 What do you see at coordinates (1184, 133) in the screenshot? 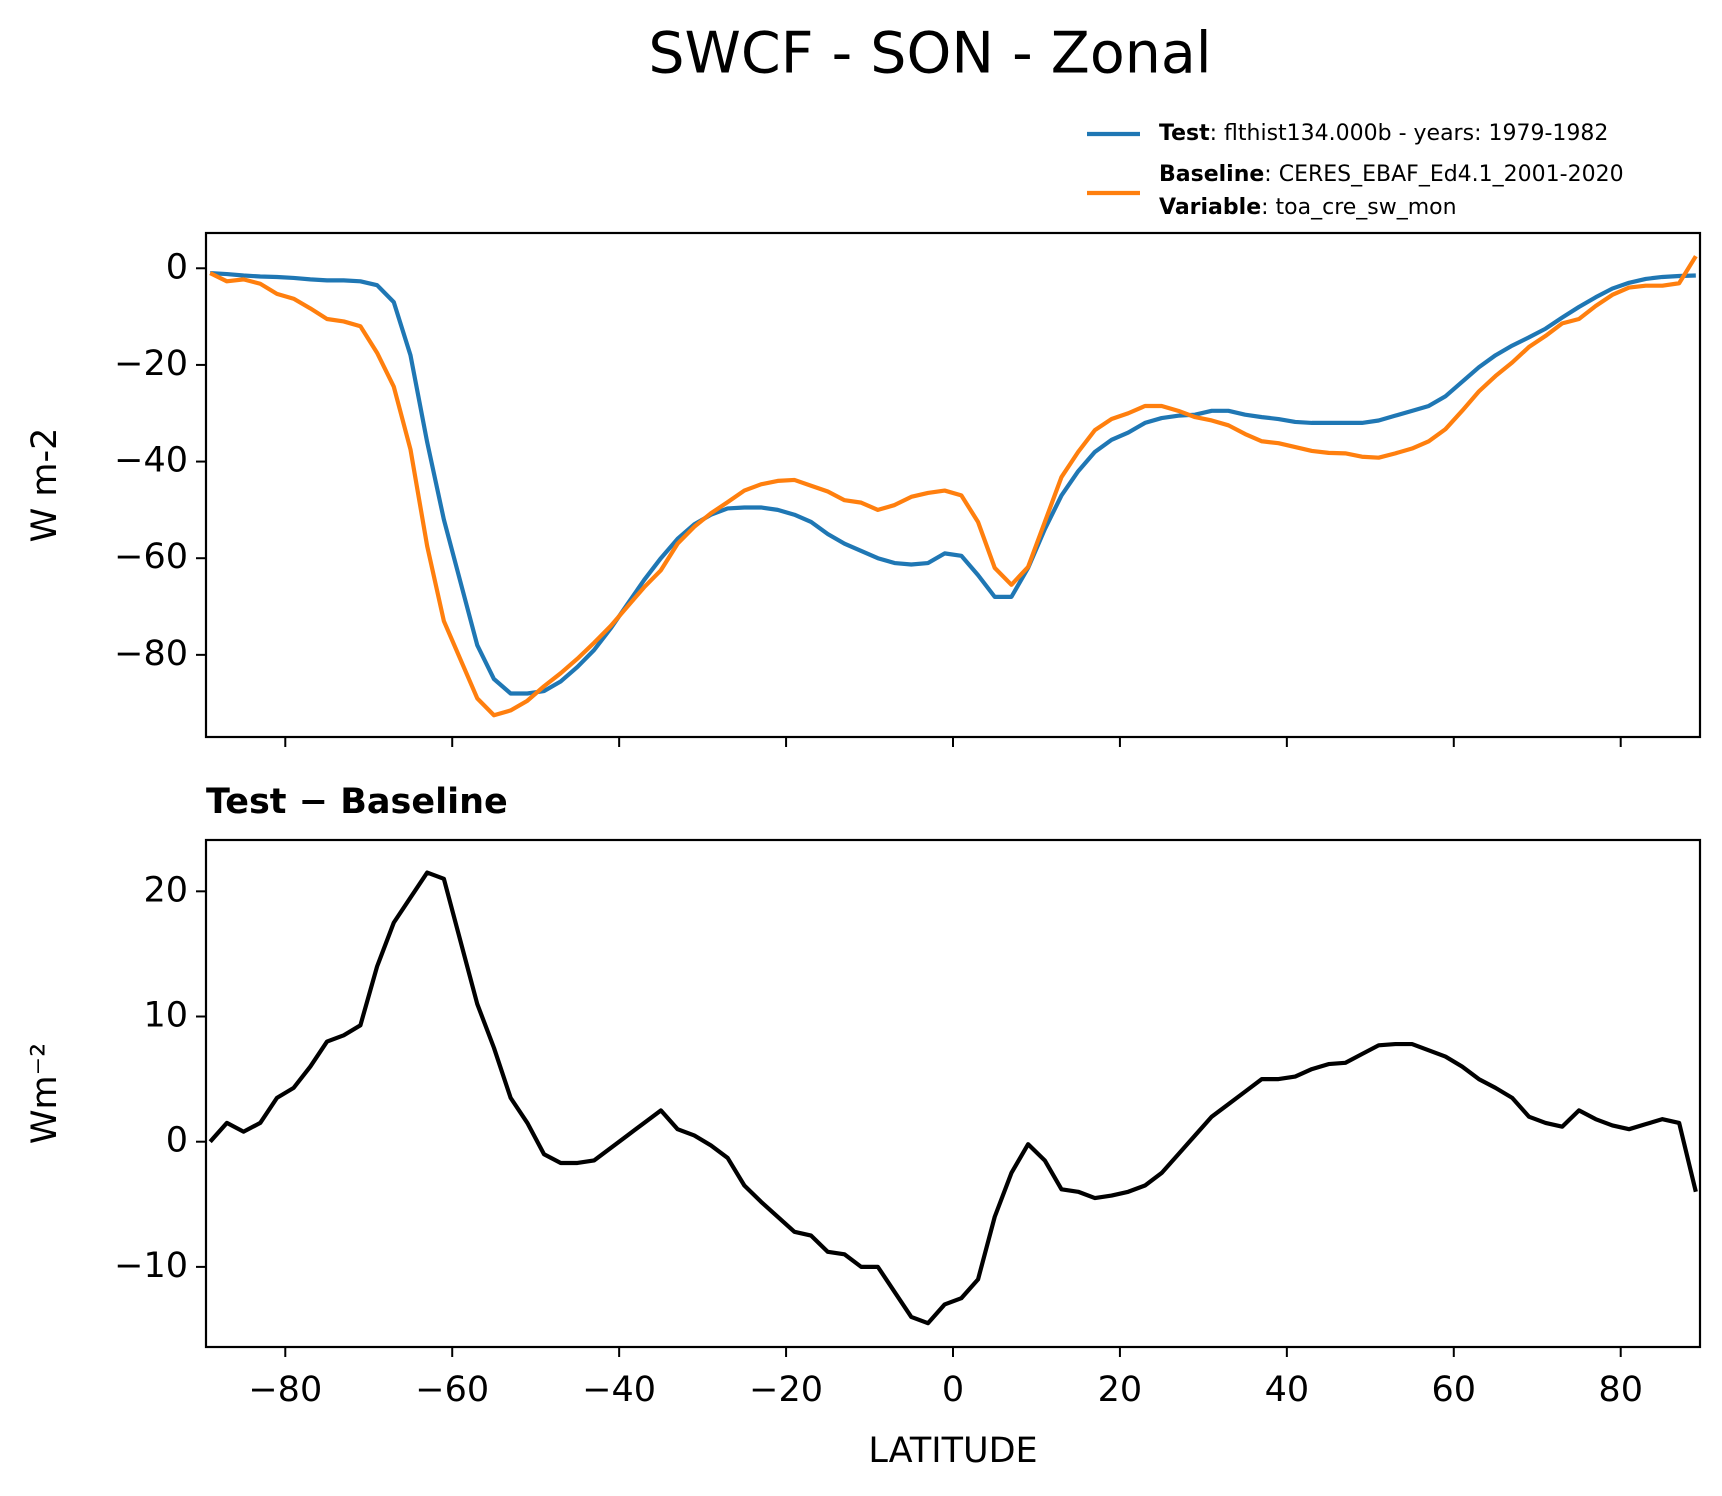
I see `legend-key: Test` at bounding box center [1184, 133].